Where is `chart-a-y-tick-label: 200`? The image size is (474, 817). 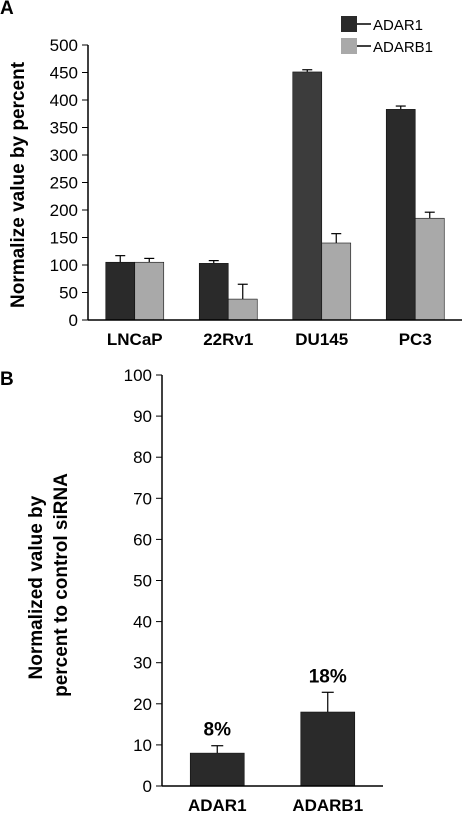
chart-a-y-tick-label: 200 is located at coordinates (64, 210).